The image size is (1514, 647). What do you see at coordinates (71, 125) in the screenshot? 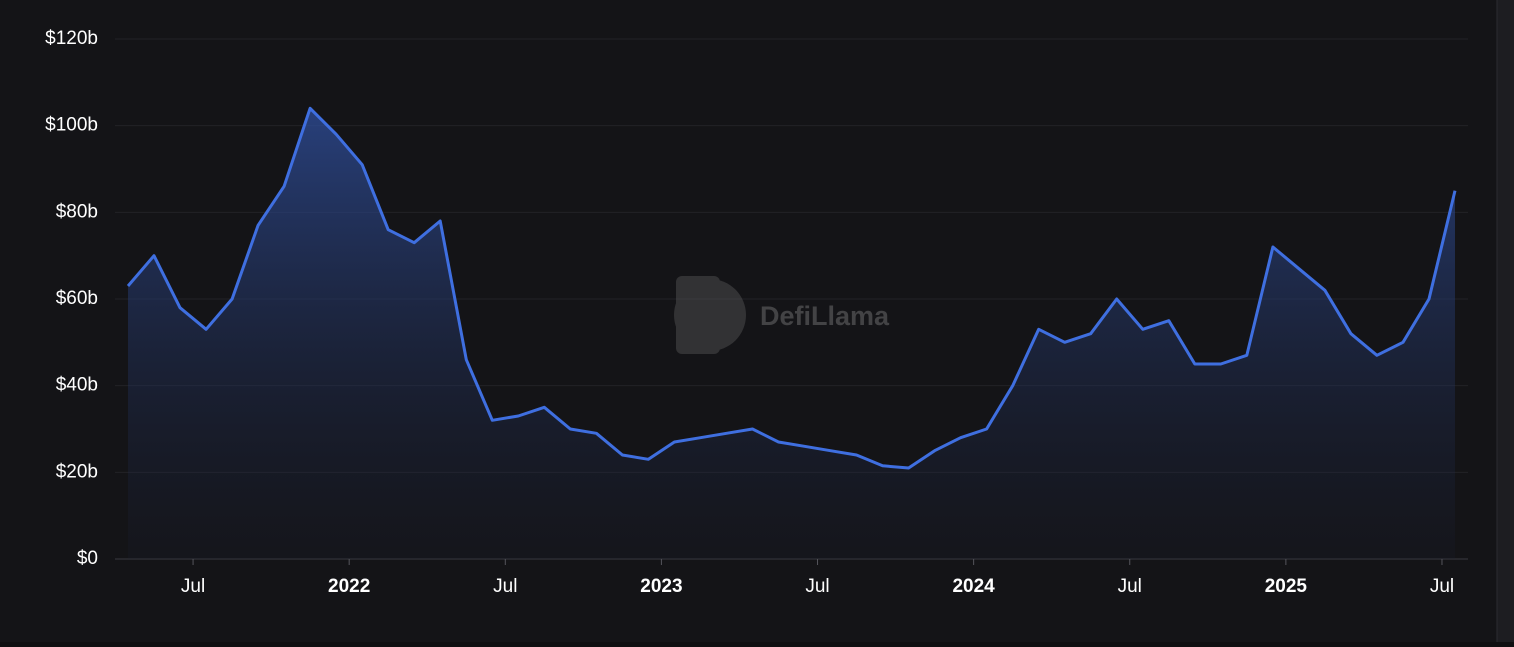
I see `y-tick-label: $100b` at bounding box center [71, 125].